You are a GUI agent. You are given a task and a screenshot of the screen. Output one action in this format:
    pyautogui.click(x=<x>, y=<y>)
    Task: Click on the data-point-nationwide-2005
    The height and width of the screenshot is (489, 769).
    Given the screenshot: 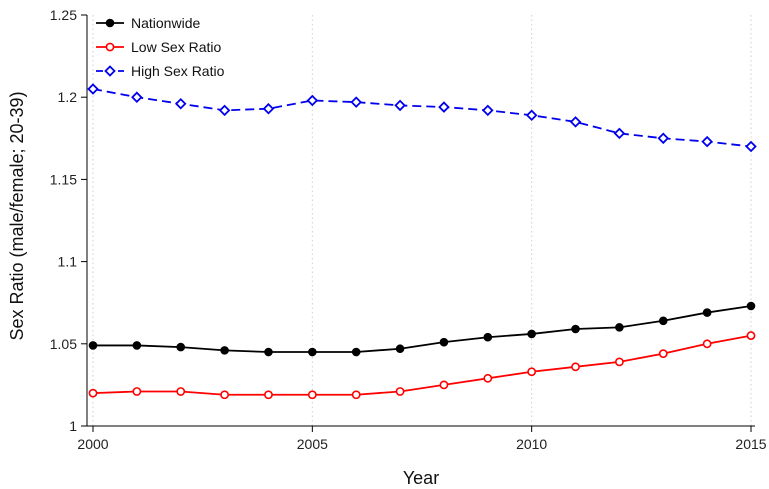 What is the action you would take?
    pyautogui.click(x=312, y=352)
    